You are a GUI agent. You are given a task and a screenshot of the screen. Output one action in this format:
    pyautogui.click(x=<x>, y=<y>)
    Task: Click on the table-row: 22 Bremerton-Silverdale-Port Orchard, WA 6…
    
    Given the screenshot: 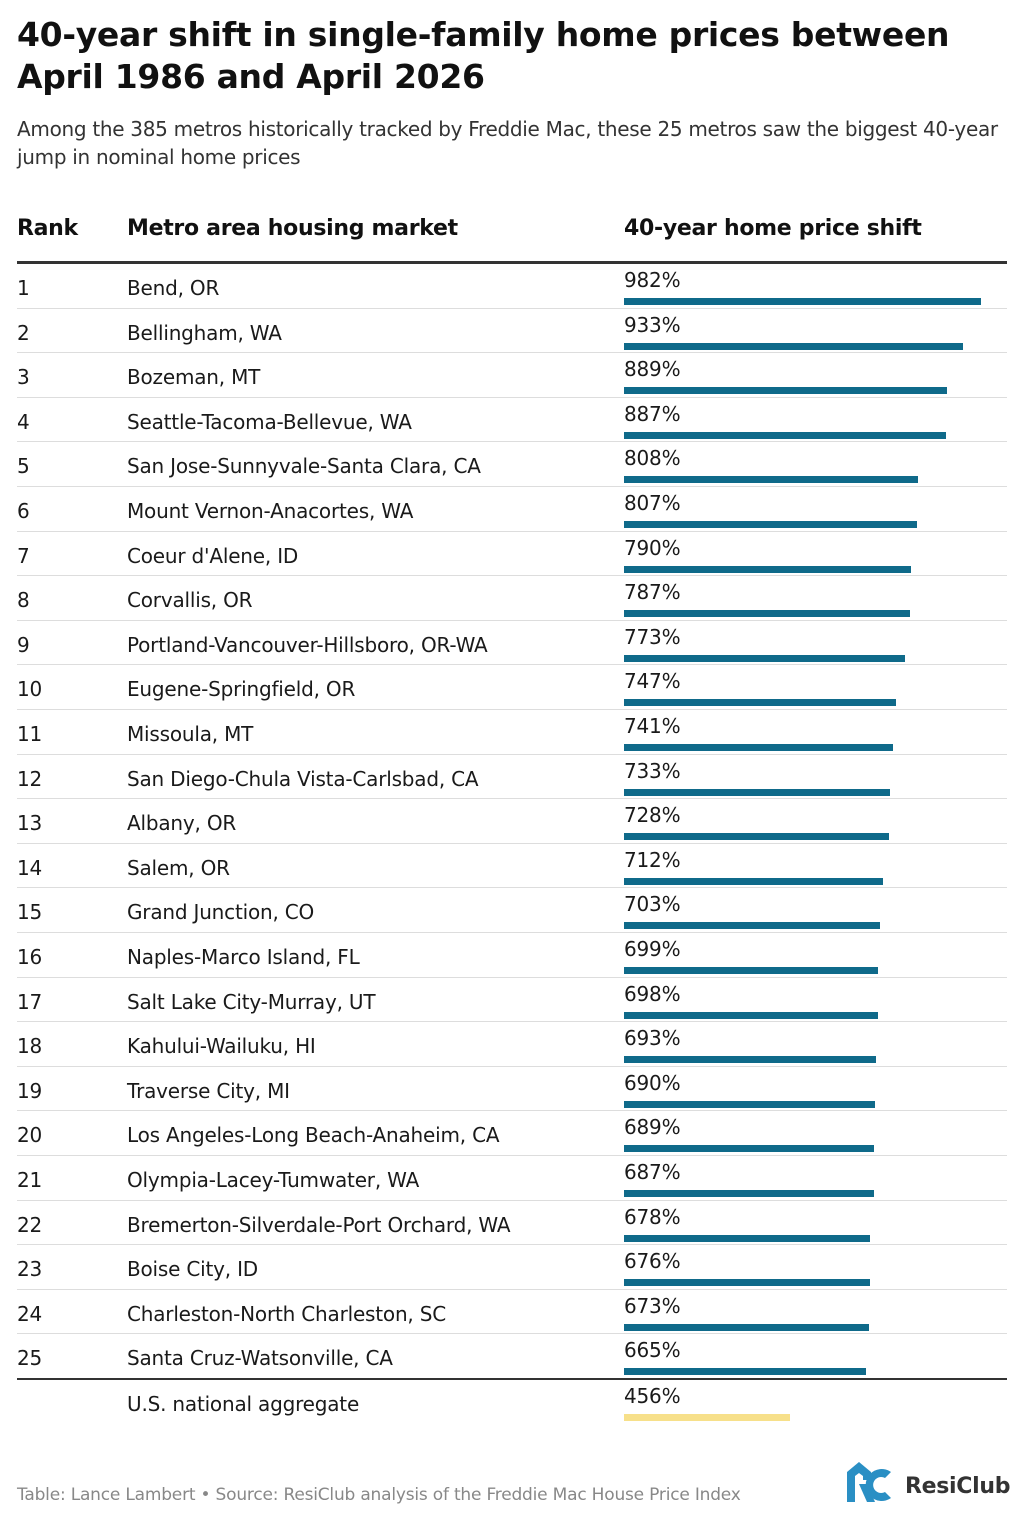 What is the action you would take?
    pyautogui.click(x=512, y=1223)
    